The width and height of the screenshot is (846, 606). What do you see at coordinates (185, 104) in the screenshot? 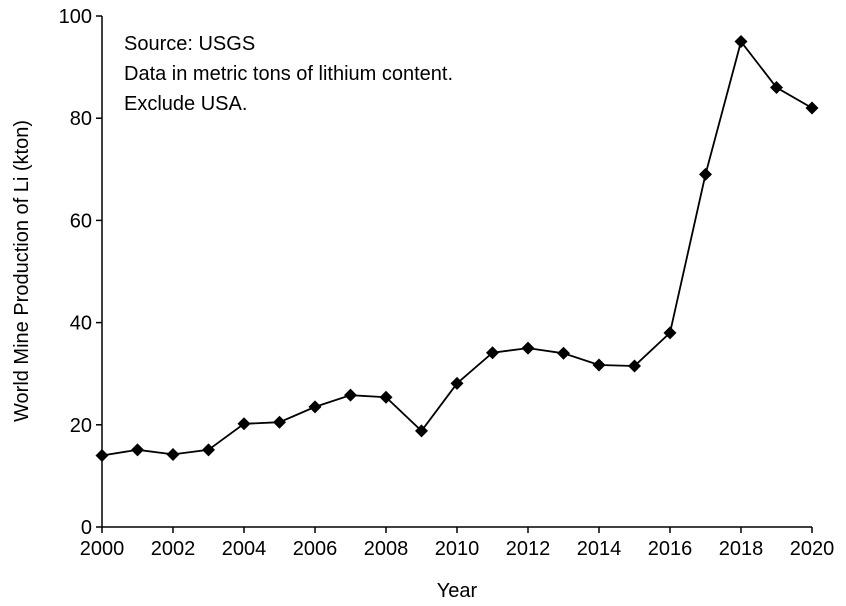
I see `annotation-exclusion: Exclude USA.` at bounding box center [185, 104].